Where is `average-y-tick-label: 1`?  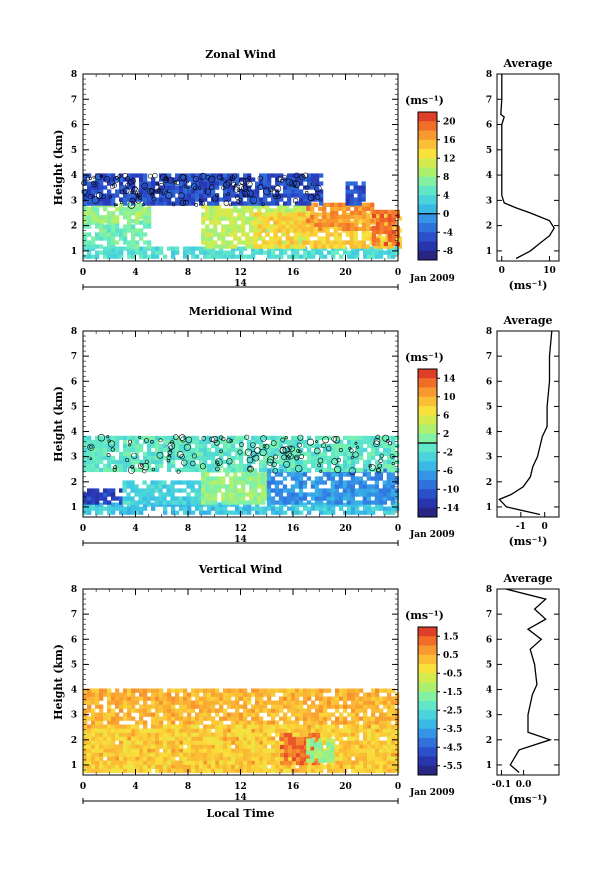
average-y-tick-label: 1 is located at coordinates (489, 252).